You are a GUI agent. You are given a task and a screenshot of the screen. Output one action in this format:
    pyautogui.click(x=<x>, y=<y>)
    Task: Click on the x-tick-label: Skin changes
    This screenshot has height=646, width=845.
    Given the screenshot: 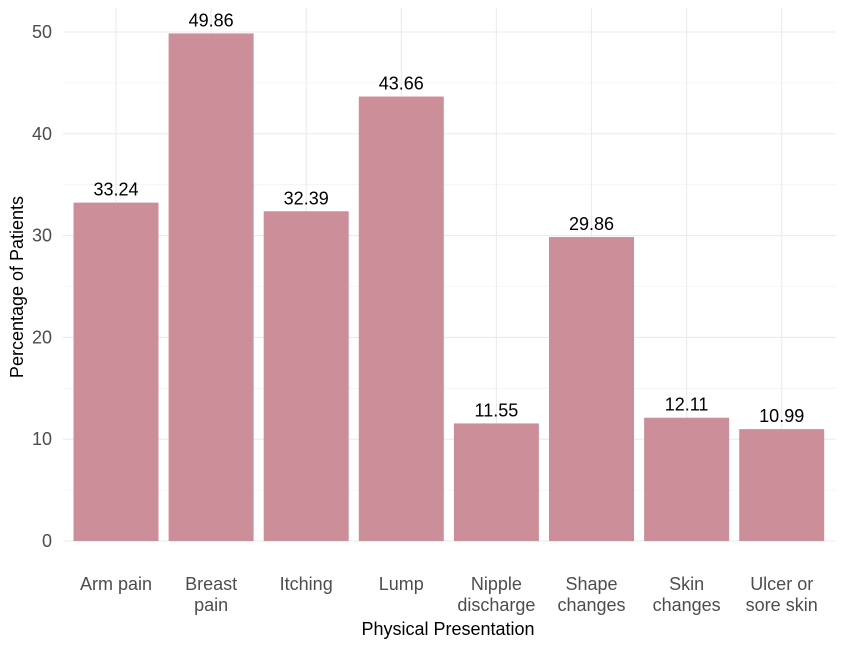 What is the action you would take?
    pyautogui.click(x=687, y=594)
    